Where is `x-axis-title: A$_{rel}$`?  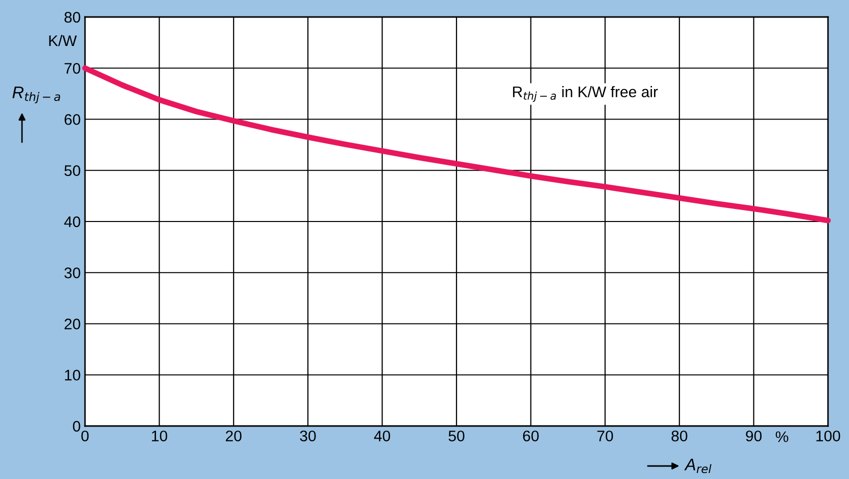
x-axis-title: A$_{rel}$ is located at coordinates (698, 466).